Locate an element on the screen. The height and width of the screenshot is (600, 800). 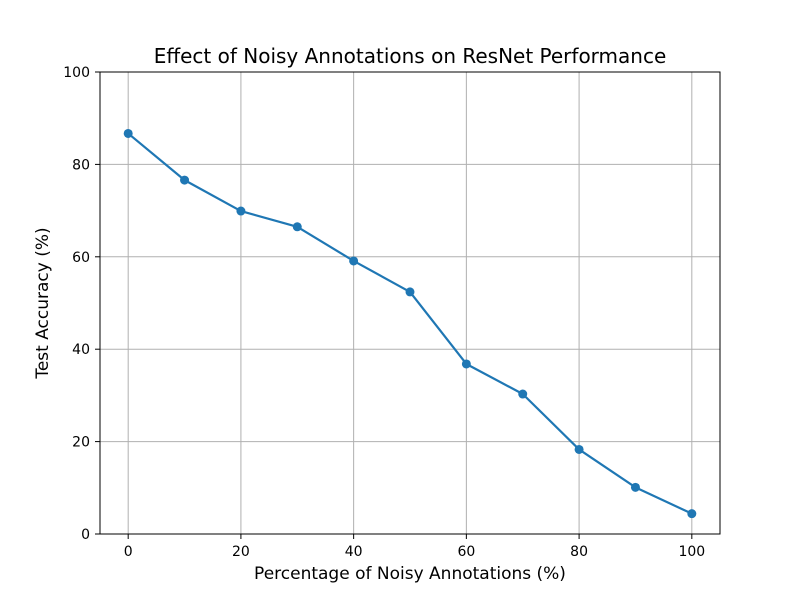
y-tick-label: 40 is located at coordinates (81, 350).